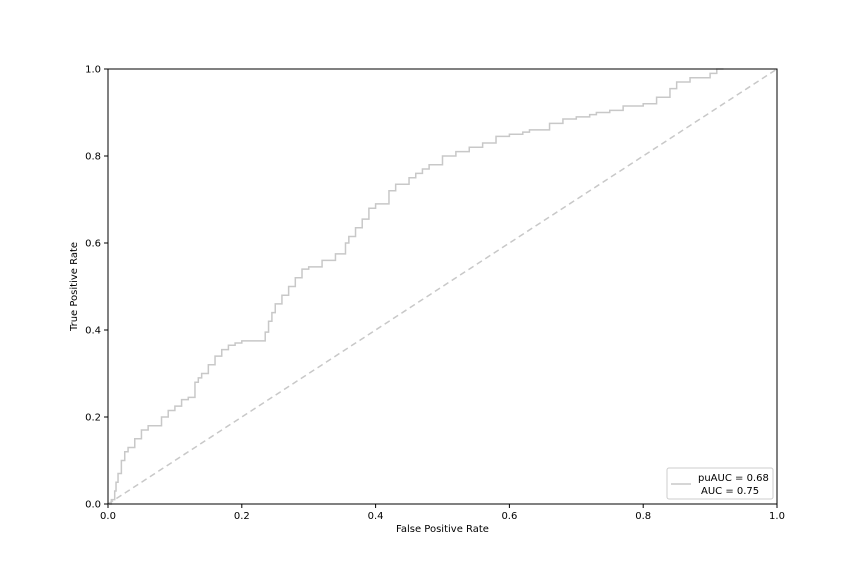 Image resolution: width=864 pixels, height=580 pixels. I want to click on y-axis: 0.0 0.2 0.4 0.6 0.8 1.0, so click(96, 288).